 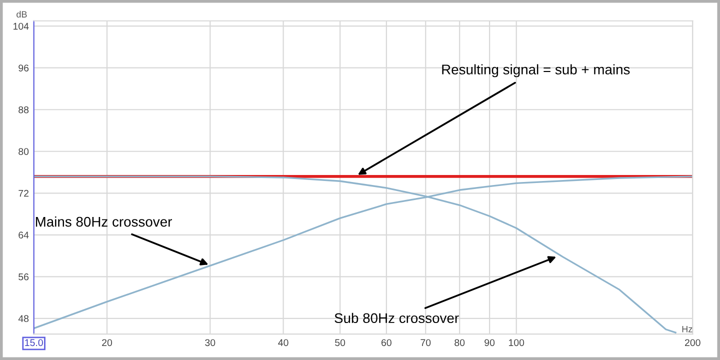 I want to click on x-tick-label: 70, so click(x=425, y=342).